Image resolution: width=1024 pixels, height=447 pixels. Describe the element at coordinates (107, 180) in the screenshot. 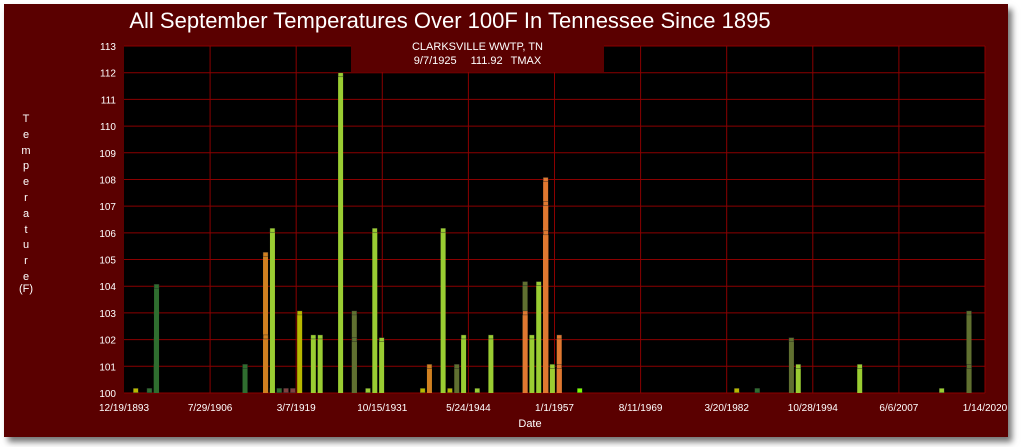

I see `y-tick-label: 108` at that location.